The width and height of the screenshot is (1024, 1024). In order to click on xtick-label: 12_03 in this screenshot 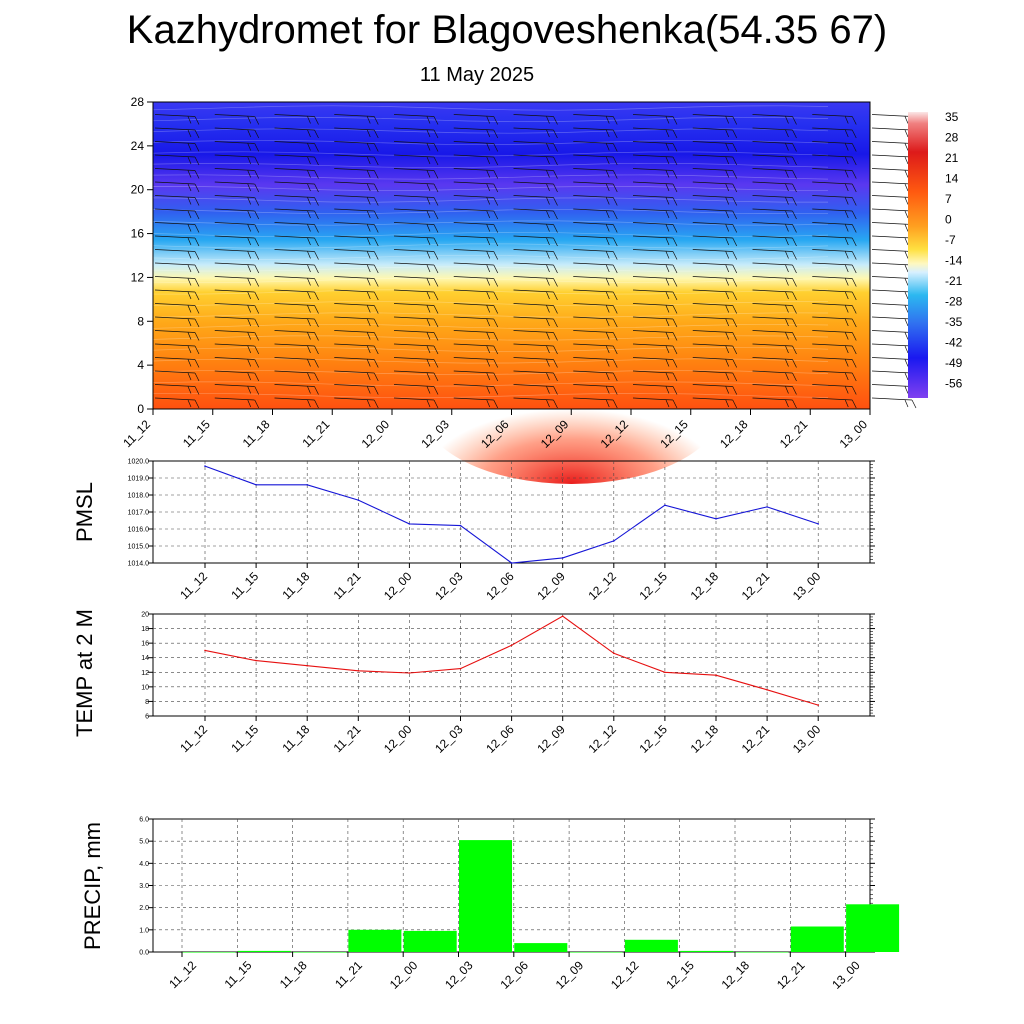, I will do `click(449, 739)`.